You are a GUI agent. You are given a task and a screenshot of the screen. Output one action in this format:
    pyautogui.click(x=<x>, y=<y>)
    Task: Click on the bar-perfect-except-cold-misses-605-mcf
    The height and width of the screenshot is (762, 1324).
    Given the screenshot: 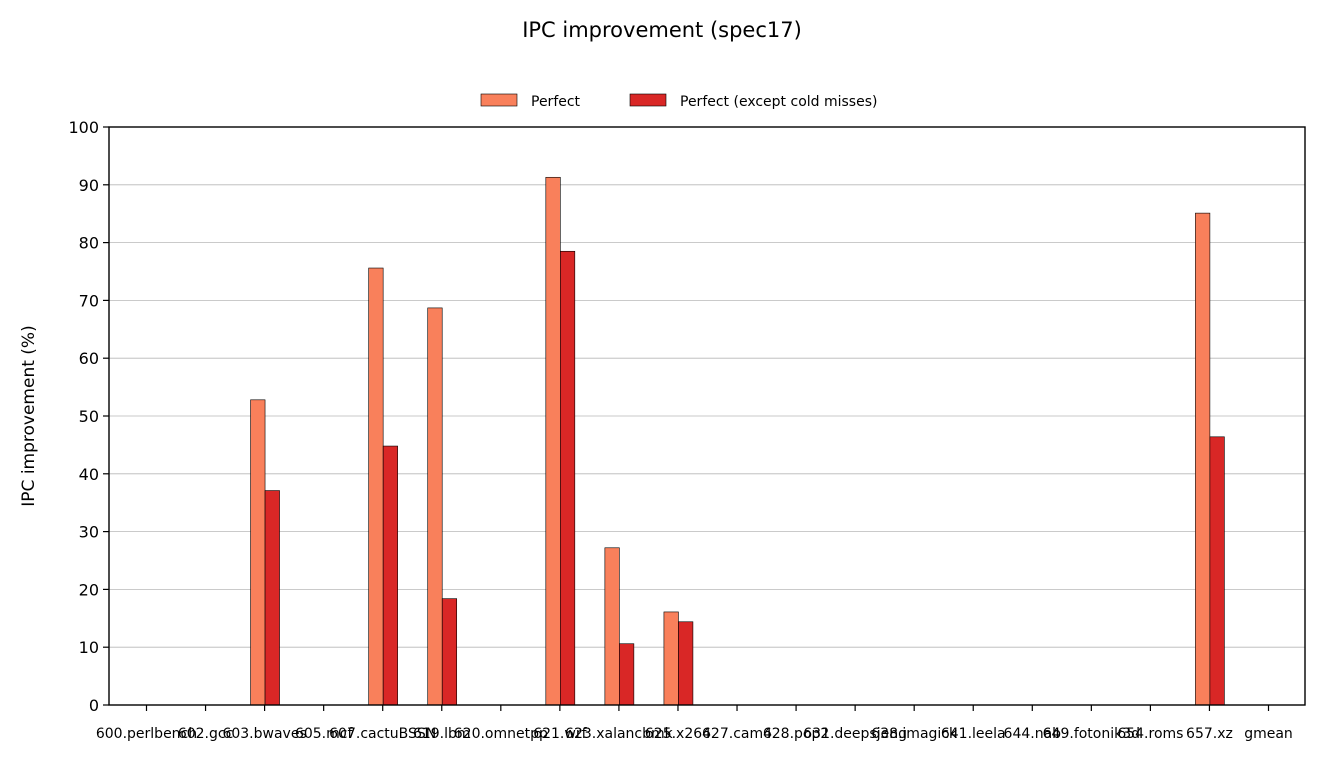 What is the action you would take?
    pyautogui.click(x=390, y=575)
    